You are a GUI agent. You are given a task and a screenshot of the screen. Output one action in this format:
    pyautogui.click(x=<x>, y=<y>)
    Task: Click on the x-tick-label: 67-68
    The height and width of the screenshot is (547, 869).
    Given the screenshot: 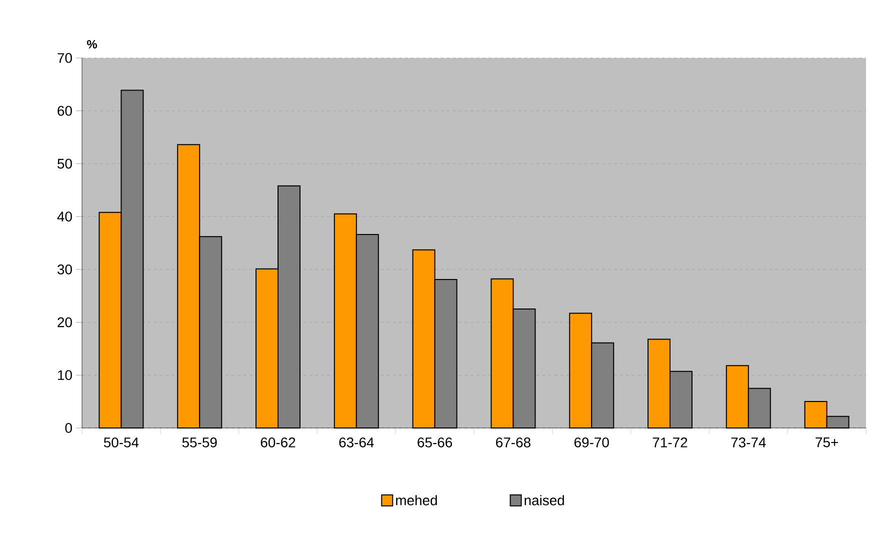 What is the action you would take?
    pyautogui.click(x=513, y=442)
    